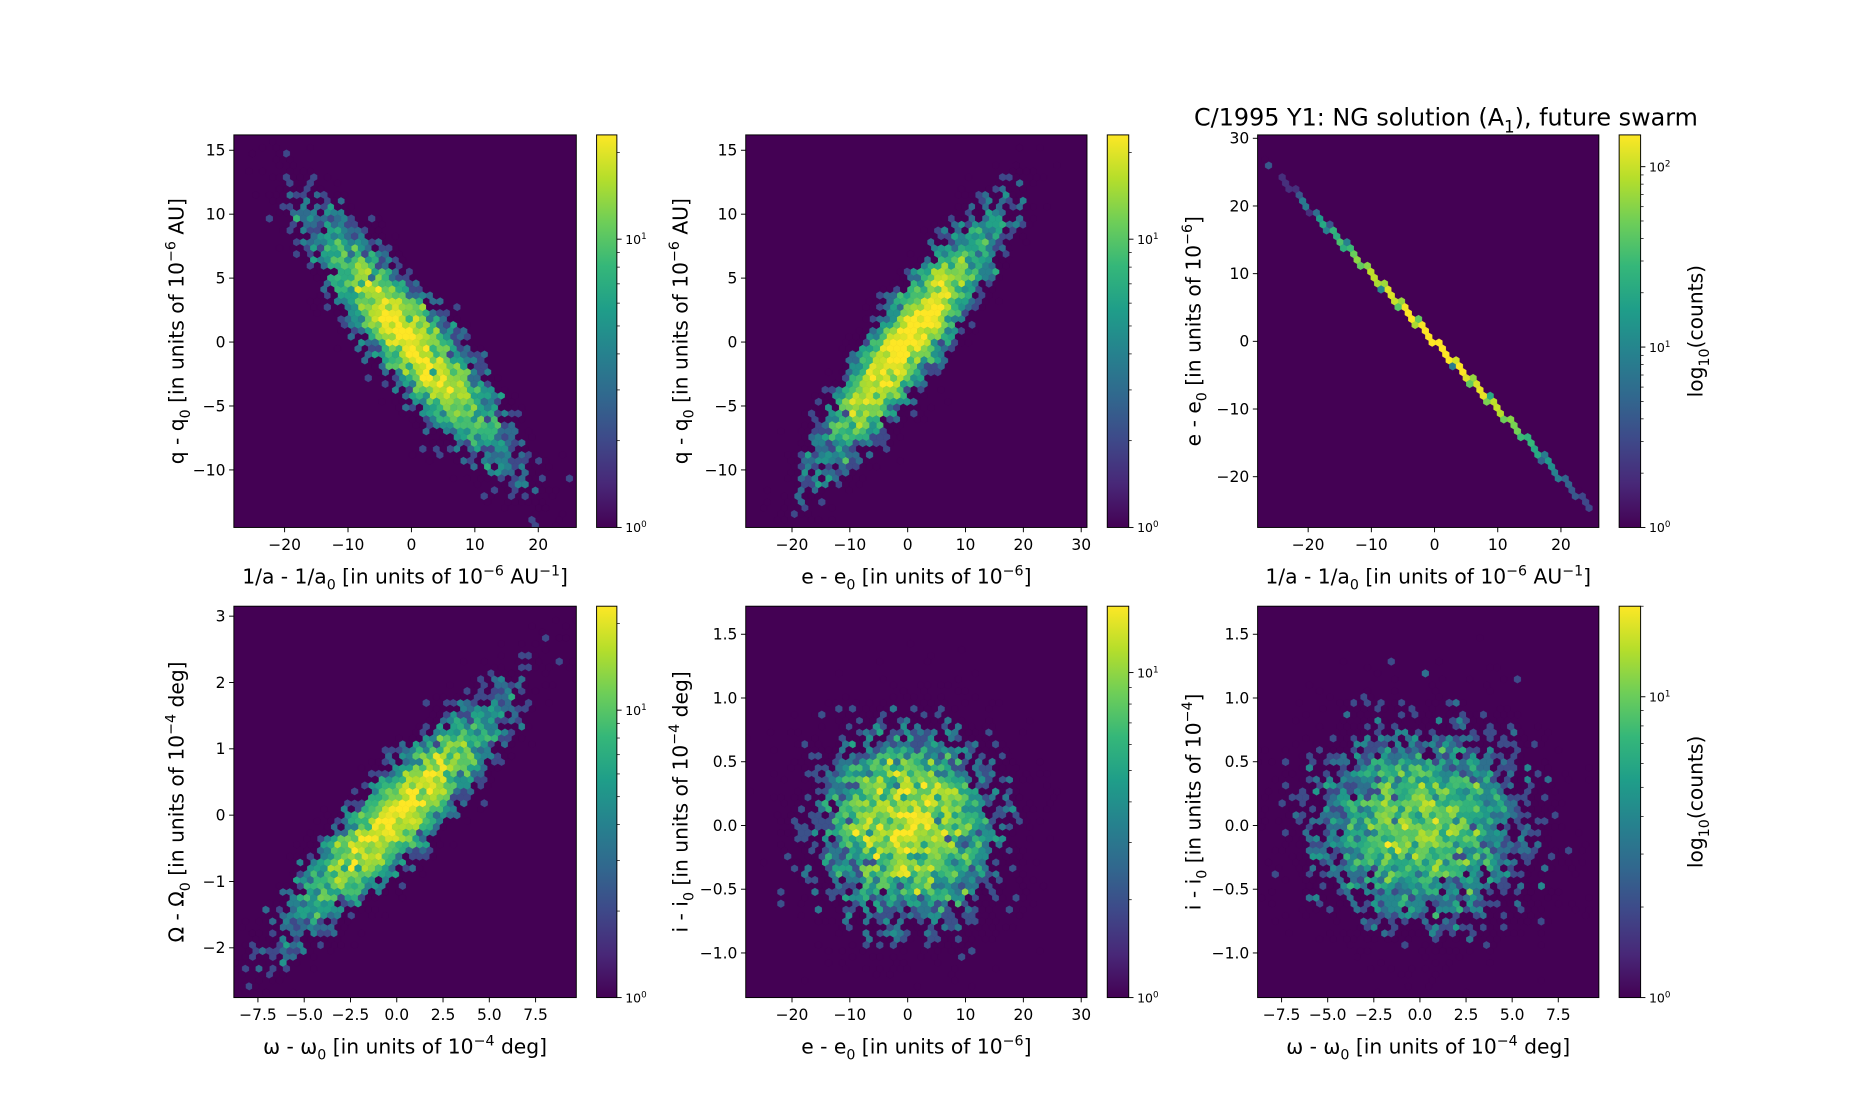 This screenshot has width=1853, height=1111. What do you see at coordinates (636, 997) in the screenshot?
I see `colorbar-tick-label: 10⁰` at bounding box center [636, 997].